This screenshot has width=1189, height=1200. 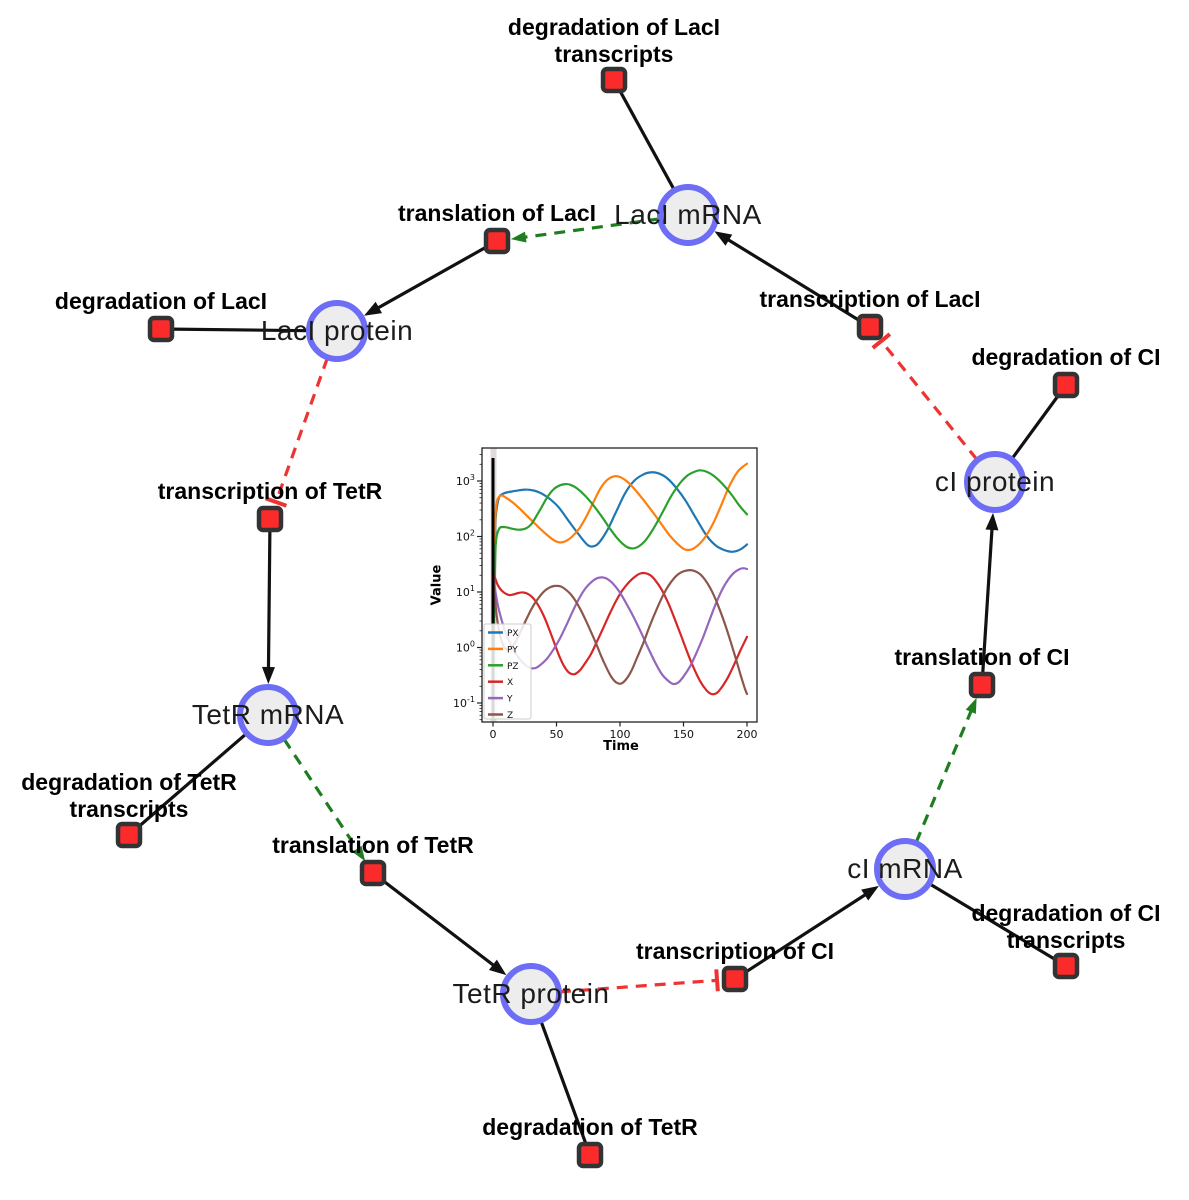 What do you see at coordinates (585, 230) in the screenshot?
I see `edge-laci-mrna-to-translation-laci` at bounding box center [585, 230].